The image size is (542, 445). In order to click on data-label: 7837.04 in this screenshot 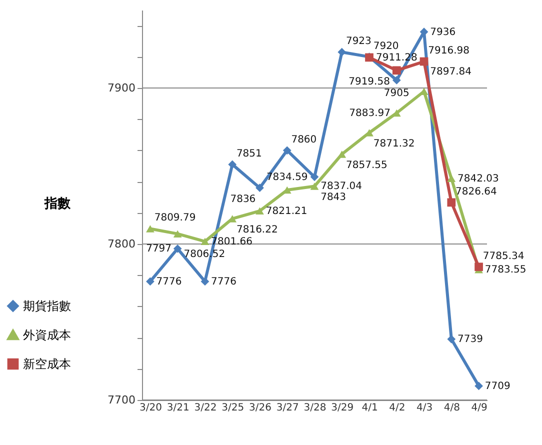, I will do `click(341, 186)`.